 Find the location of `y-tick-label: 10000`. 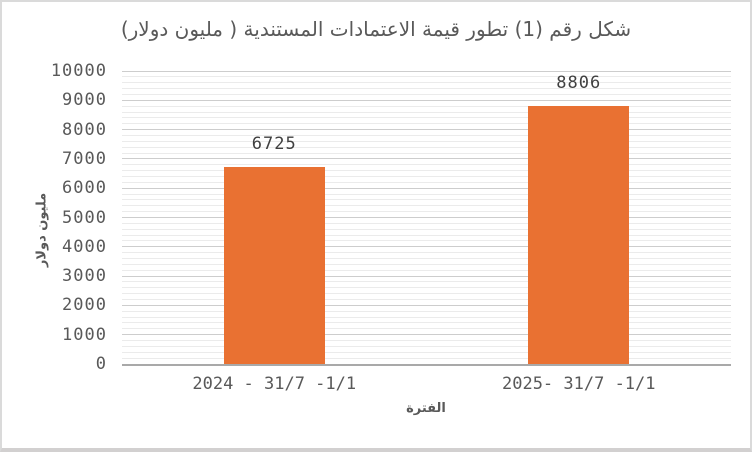

y-tick-label: 10000 is located at coordinates (78, 71).